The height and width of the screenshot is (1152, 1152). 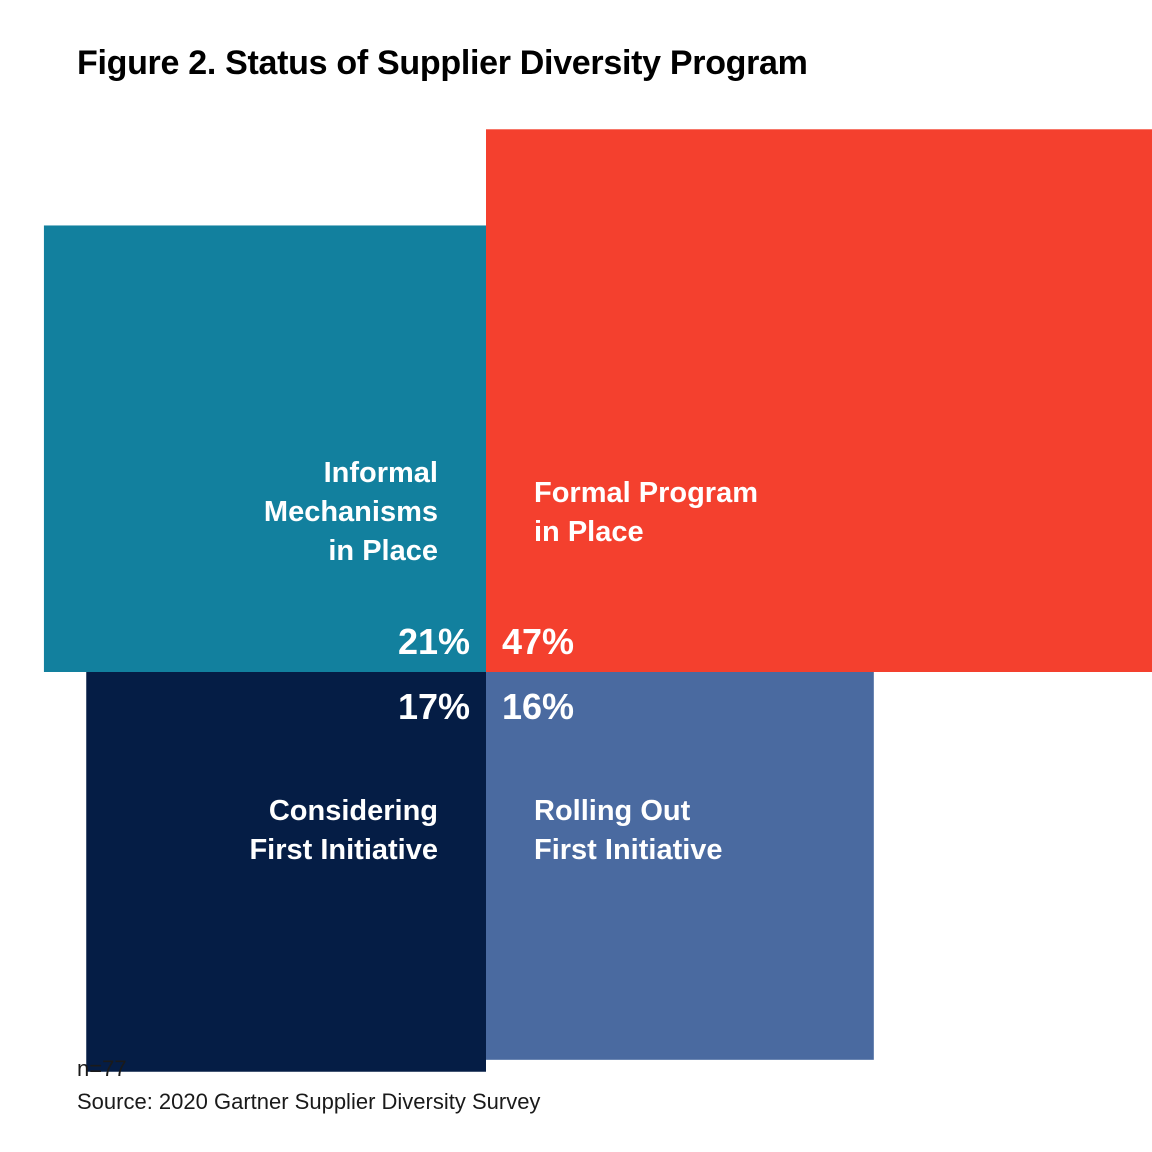 What do you see at coordinates (351, 512) in the screenshot?
I see `category-label-informal-mechanisms: Informal Mechanisms in Place` at bounding box center [351, 512].